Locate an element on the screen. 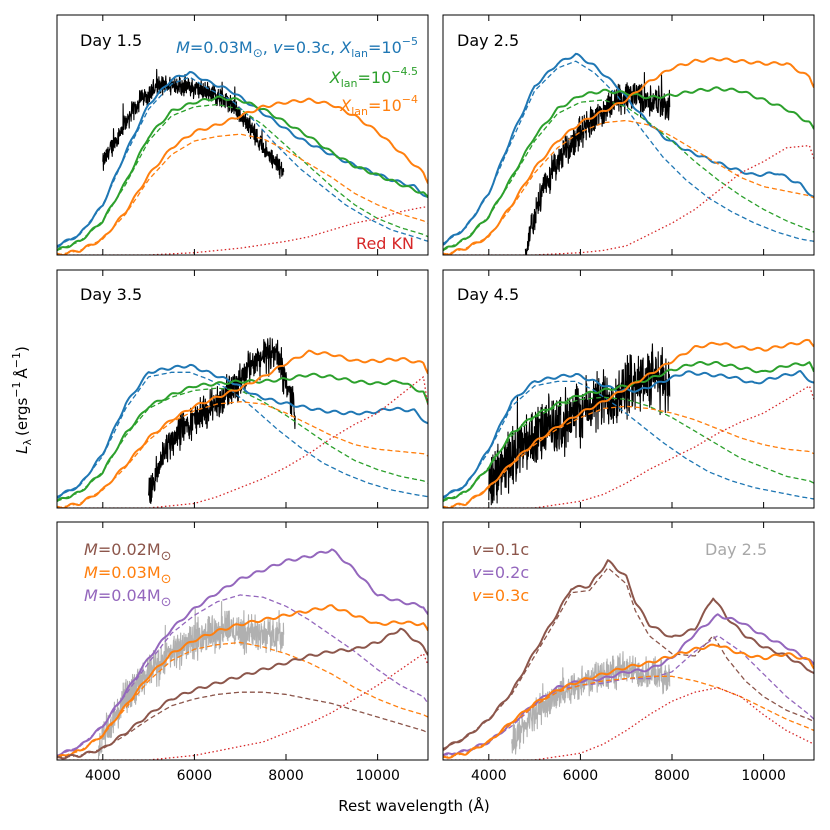 The width and height of the screenshot is (830, 830). legend-green-eq: =10 is located at coordinates (375, 77).